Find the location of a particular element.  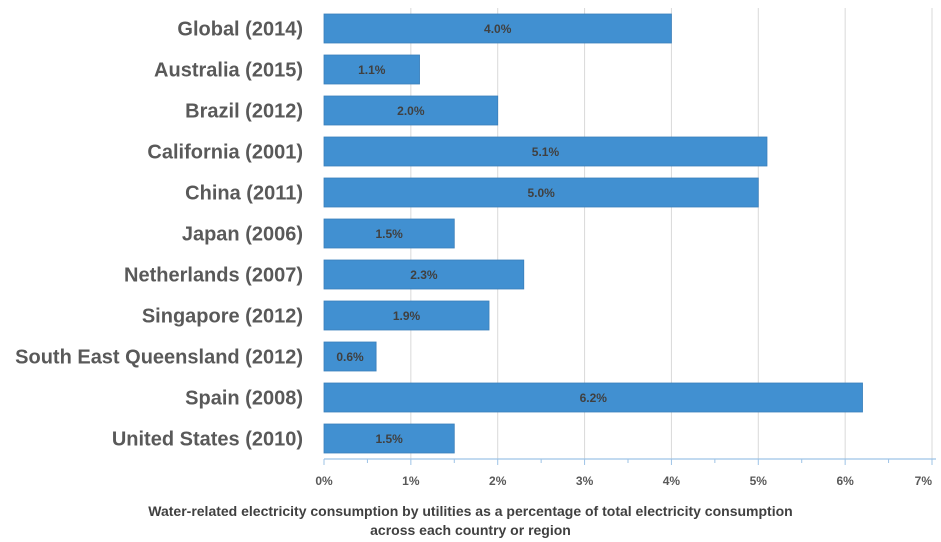

x-tick-label: 1% is located at coordinates (411, 481).